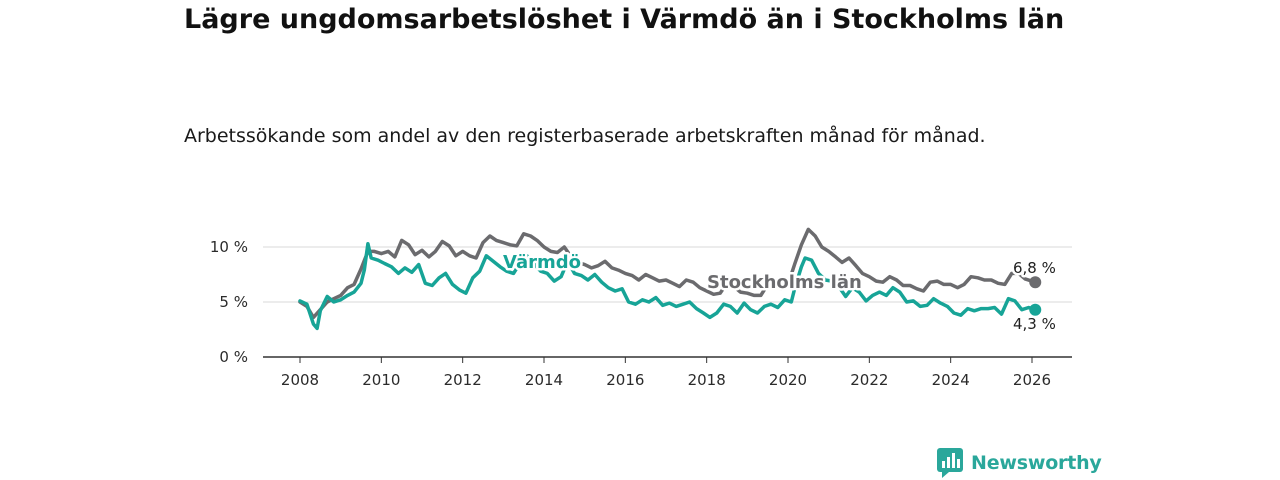 The width and height of the screenshot is (1280, 480). What do you see at coordinates (951, 380) in the screenshot?
I see `x-tick-label: 2024` at bounding box center [951, 380].